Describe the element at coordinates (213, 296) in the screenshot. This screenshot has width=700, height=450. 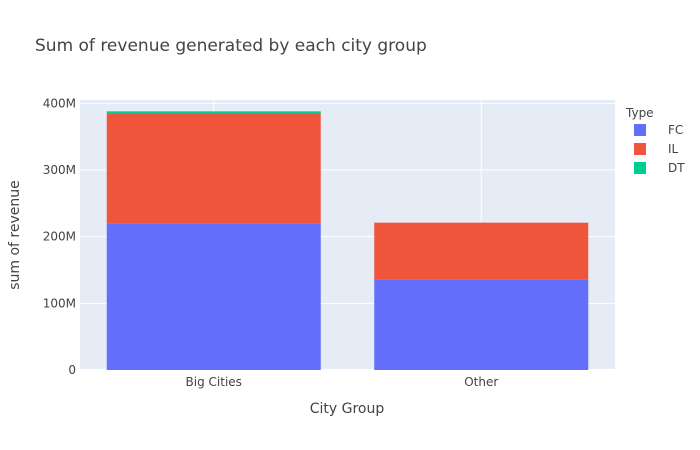
I see `bar-fc-big-cities` at that location.